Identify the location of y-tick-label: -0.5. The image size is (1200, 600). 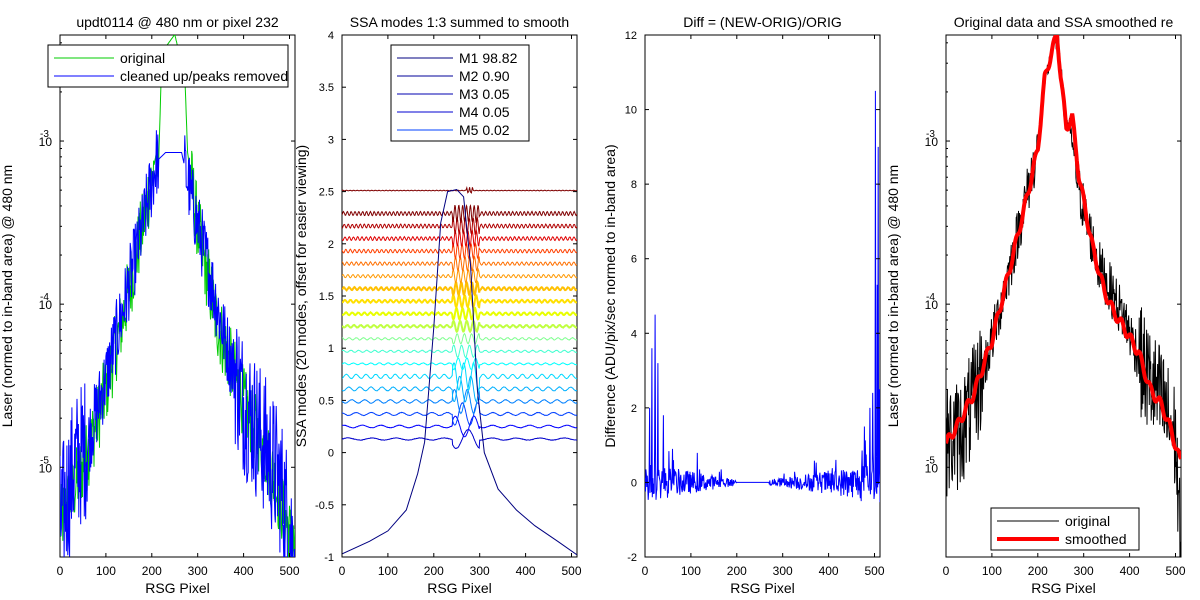
(324, 506).